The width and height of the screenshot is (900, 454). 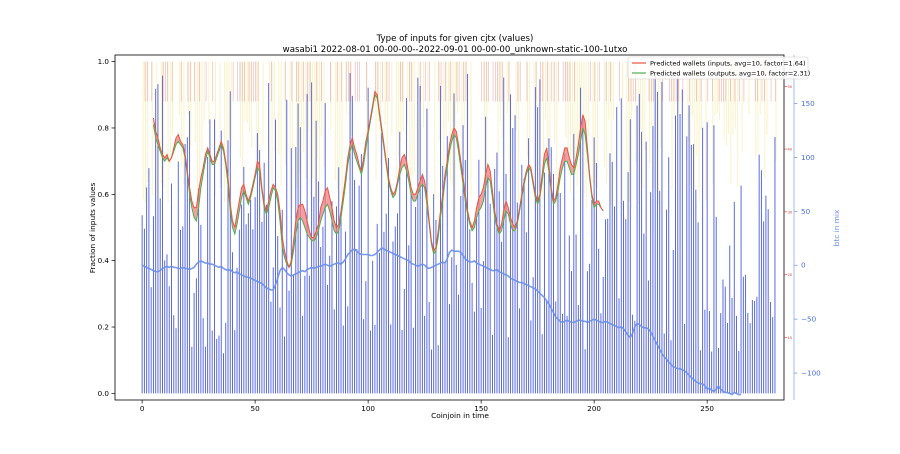 What do you see at coordinates (790, 87) in the screenshot?
I see `y3-tick-label: 50` at bounding box center [790, 87].